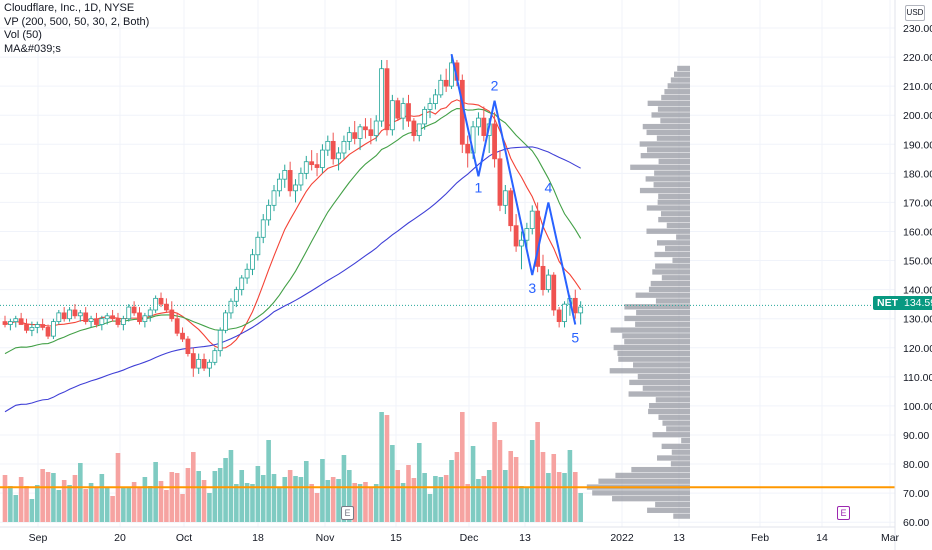 The width and height of the screenshot is (932, 550). What do you see at coordinates (917, 407) in the screenshot?
I see `y-tick-label: 100.00` at bounding box center [917, 407].